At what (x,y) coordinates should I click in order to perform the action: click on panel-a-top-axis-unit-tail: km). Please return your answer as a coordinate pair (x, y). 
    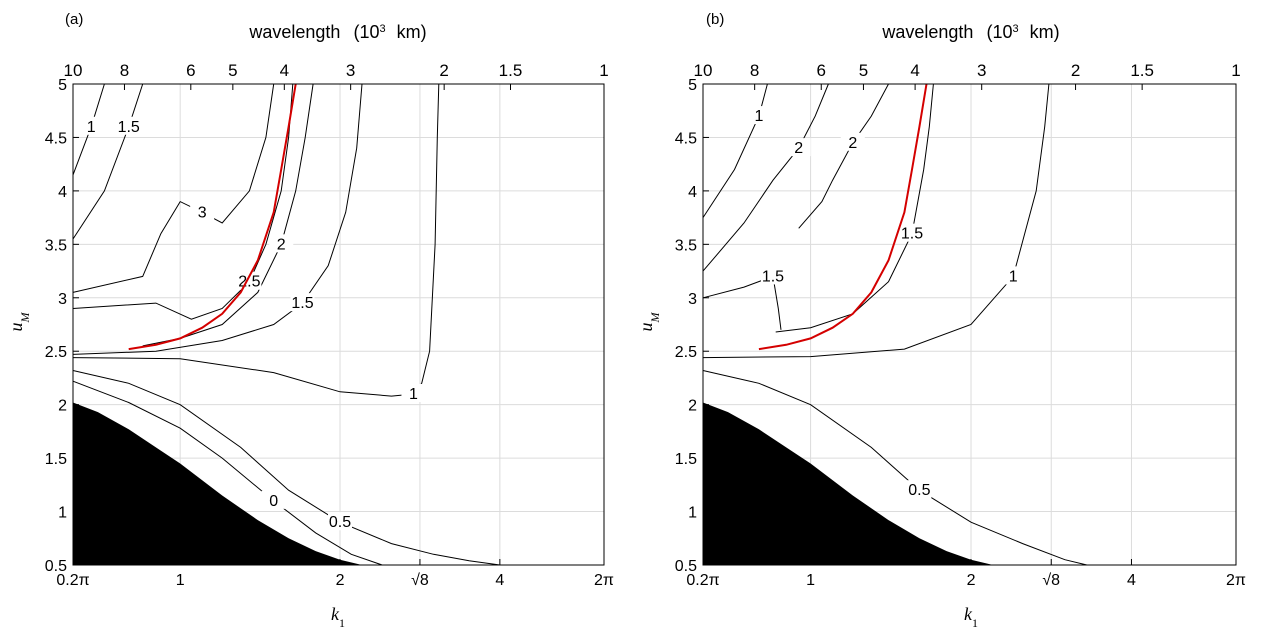
    Looking at the image, I should click on (412, 32).